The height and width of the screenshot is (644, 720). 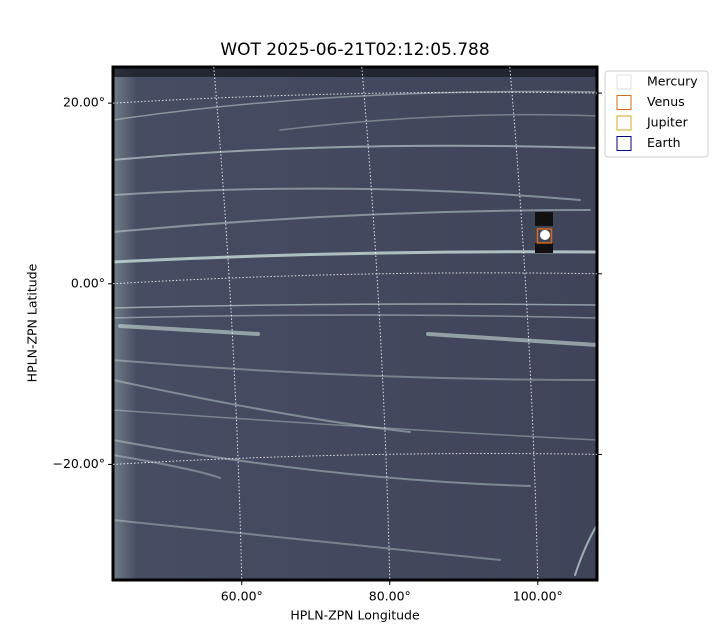 What do you see at coordinates (666, 101) in the screenshot?
I see `legend-label: Venus` at bounding box center [666, 101].